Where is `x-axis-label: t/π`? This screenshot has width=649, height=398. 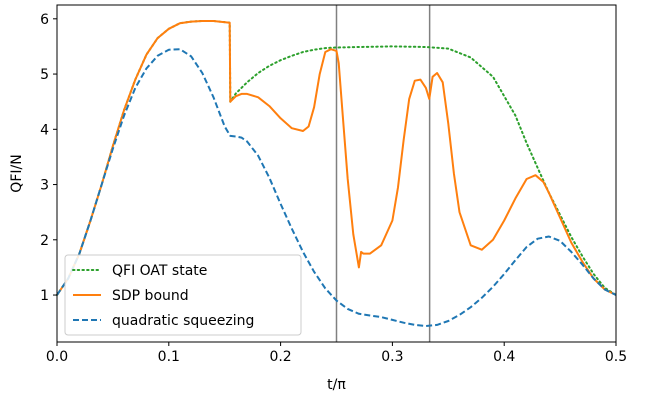
x-axis-label: t/π is located at coordinates (336, 385).